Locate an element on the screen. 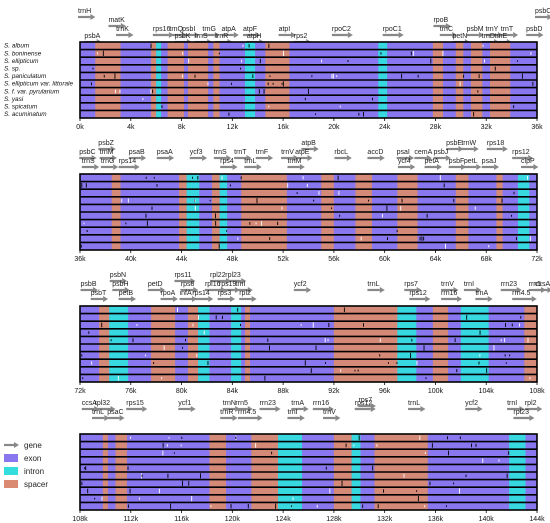 The height and width of the screenshot is (523, 550). gene-label: rps14 is located at coordinates (201, 293).